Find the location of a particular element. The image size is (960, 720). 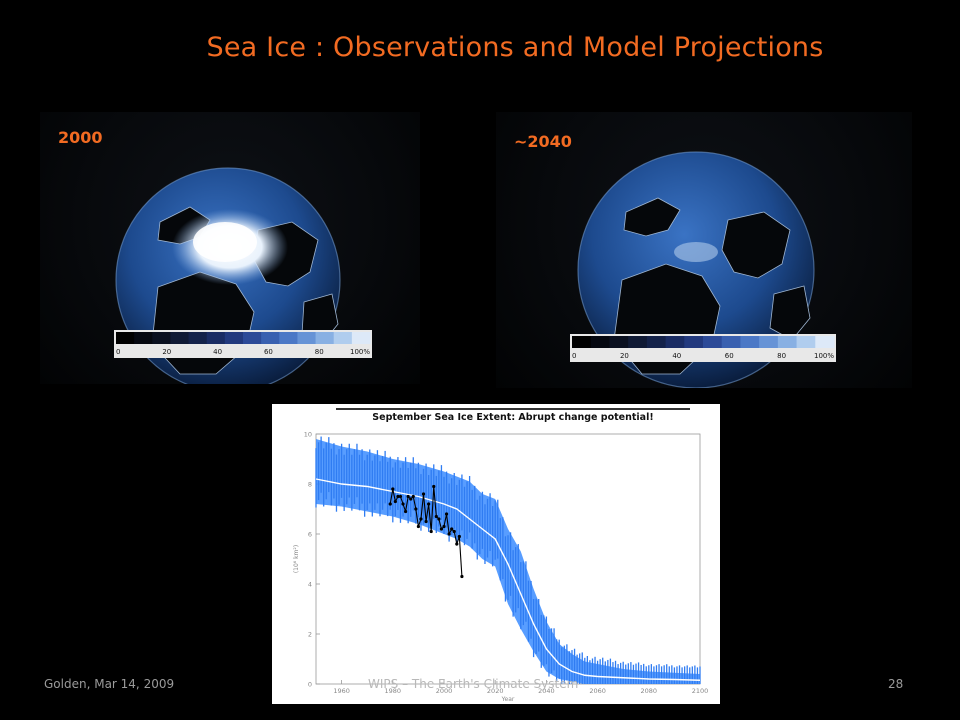

x-tick-label: 1980 is located at coordinates (393, 691).